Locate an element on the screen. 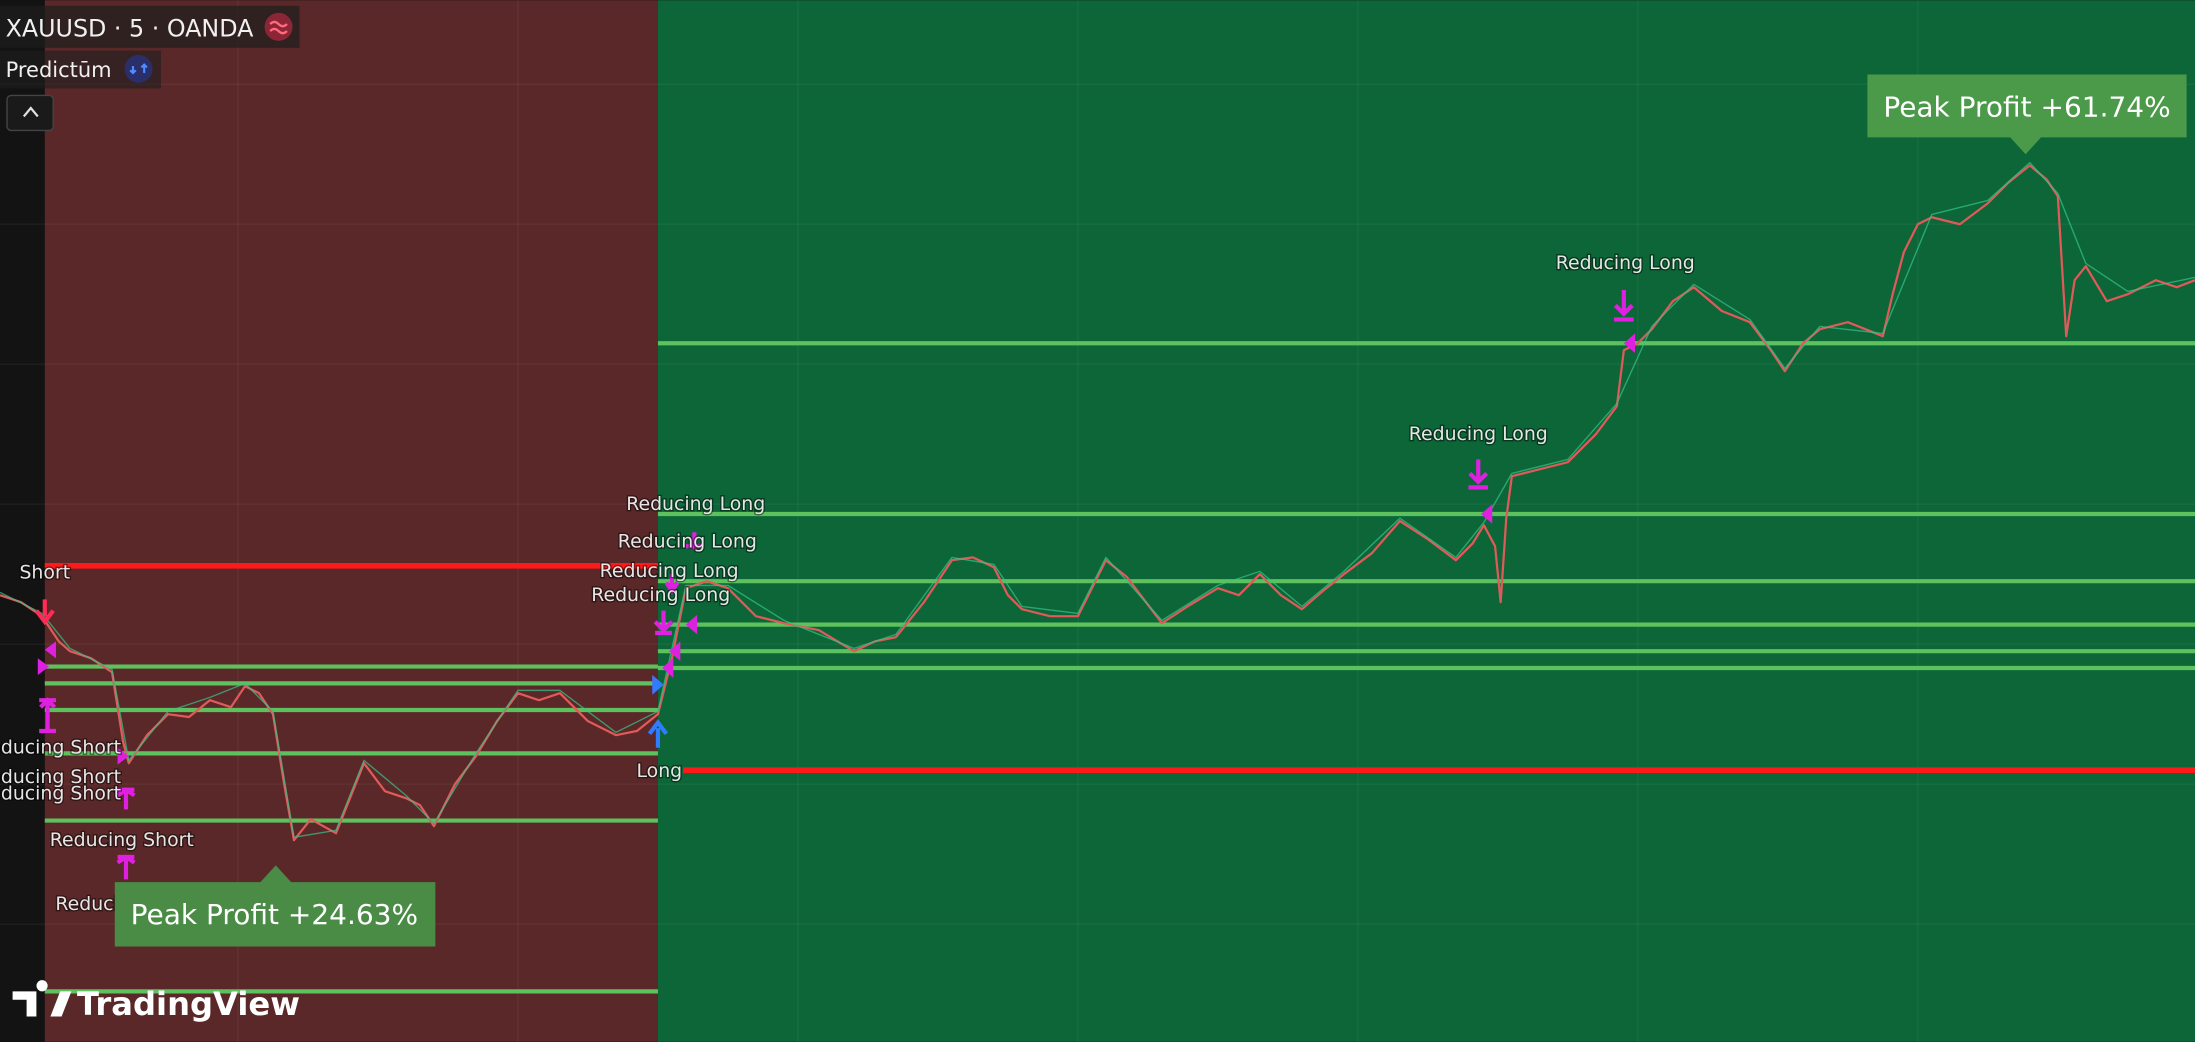 This screenshot has height=1042, width=2195. peak-profit-text: Peak Profit +61.74% is located at coordinates (2026, 106).